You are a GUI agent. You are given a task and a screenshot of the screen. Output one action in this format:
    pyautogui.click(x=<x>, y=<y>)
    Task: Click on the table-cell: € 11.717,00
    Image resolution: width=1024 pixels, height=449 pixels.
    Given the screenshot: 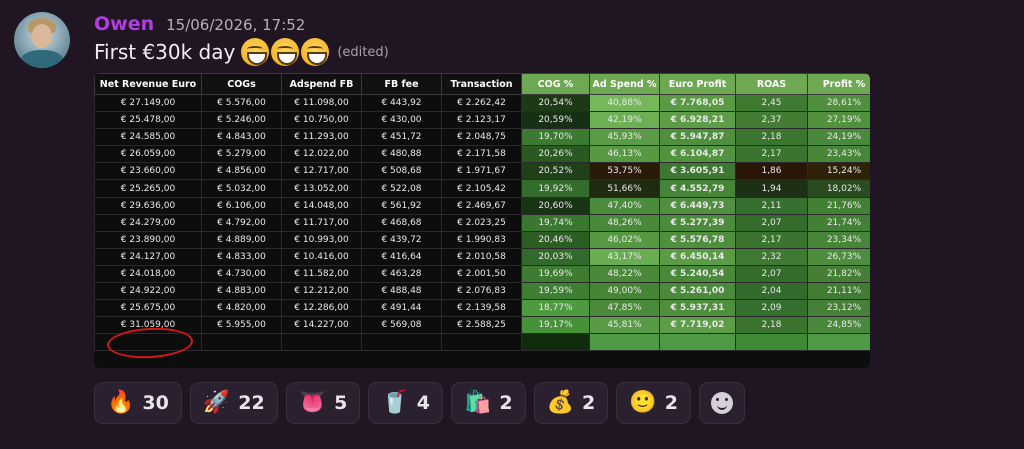 What is the action you would take?
    pyautogui.click(x=321, y=222)
    